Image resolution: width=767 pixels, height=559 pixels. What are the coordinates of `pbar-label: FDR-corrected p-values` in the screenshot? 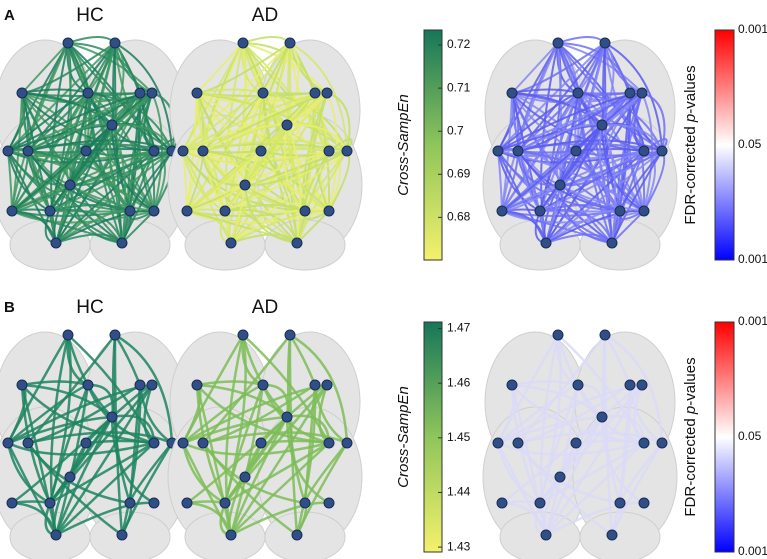 It's located at (690, 436).